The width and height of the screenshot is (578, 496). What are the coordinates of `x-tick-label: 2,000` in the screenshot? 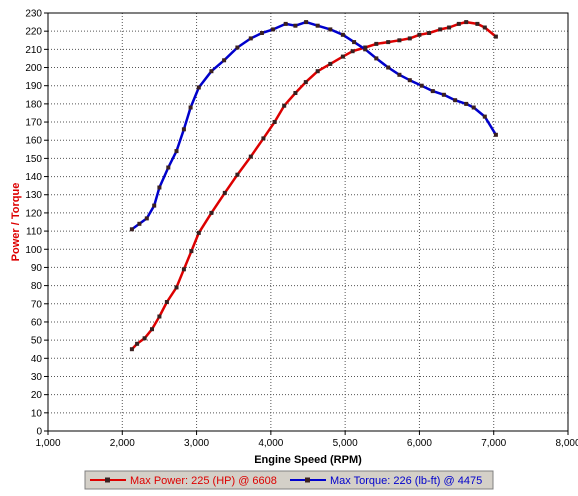 It's located at (122, 443).